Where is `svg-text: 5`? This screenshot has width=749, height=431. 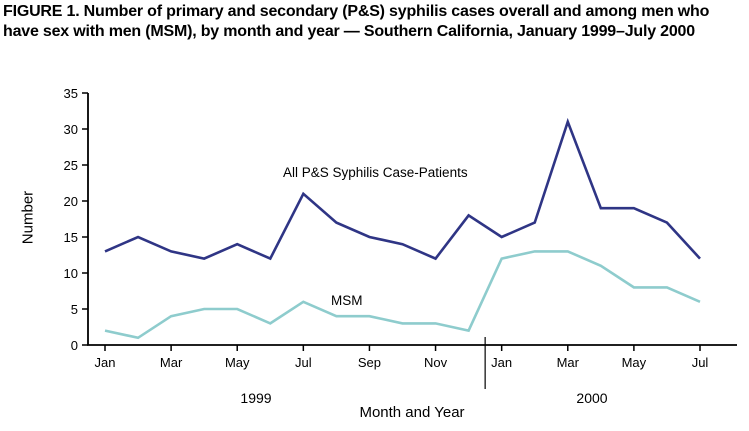 svg-text: 5 is located at coordinates (74, 309).